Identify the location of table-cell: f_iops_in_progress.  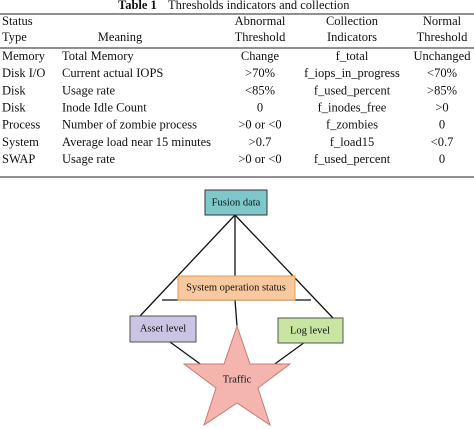
(352, 73).